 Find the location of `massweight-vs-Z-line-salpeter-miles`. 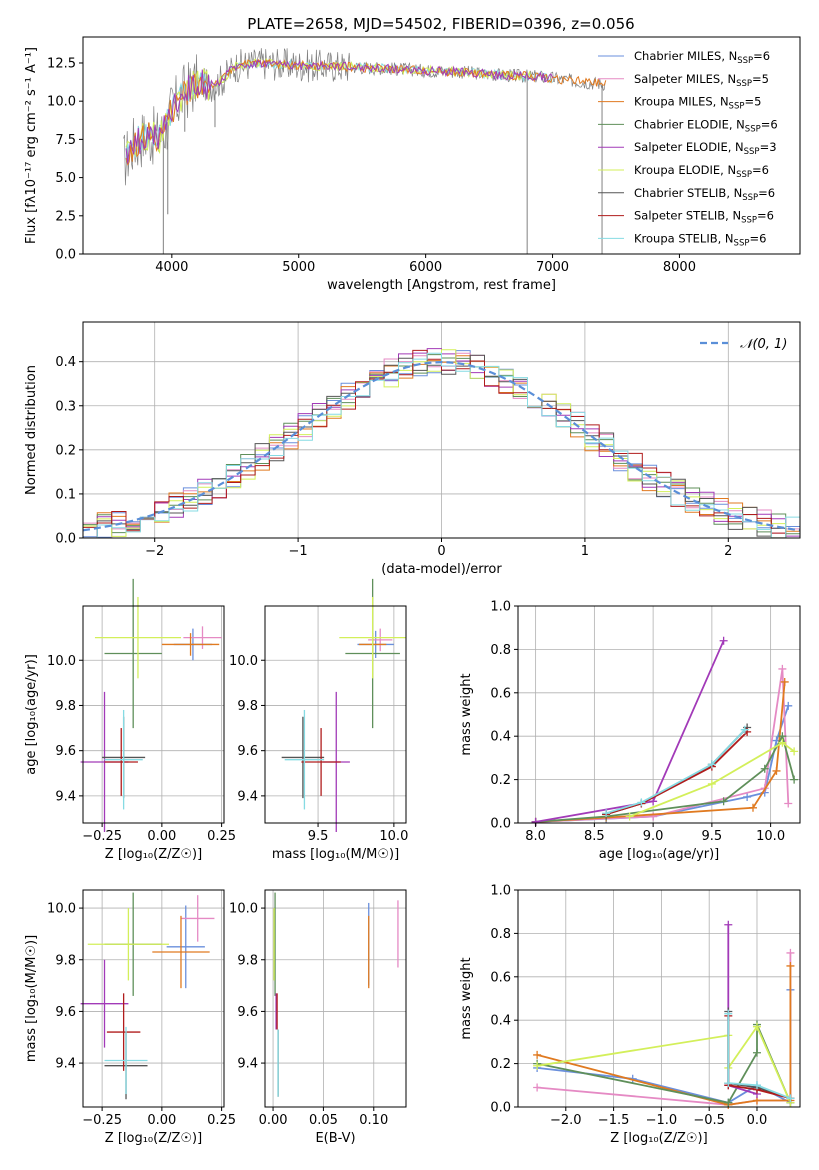

massweight-vs-Z-line-salpeter-miles is located at coordinates (664, 1029).